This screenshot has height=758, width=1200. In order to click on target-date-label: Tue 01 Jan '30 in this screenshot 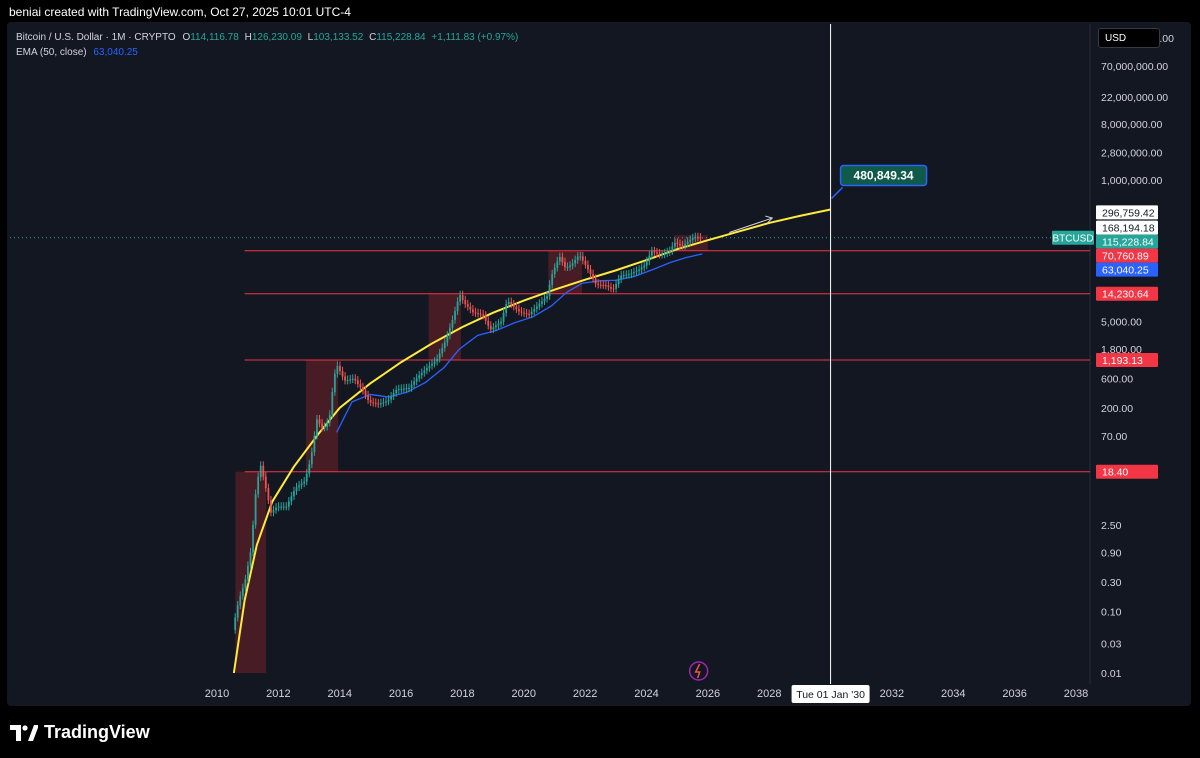, I will do `click(830, 695)`.